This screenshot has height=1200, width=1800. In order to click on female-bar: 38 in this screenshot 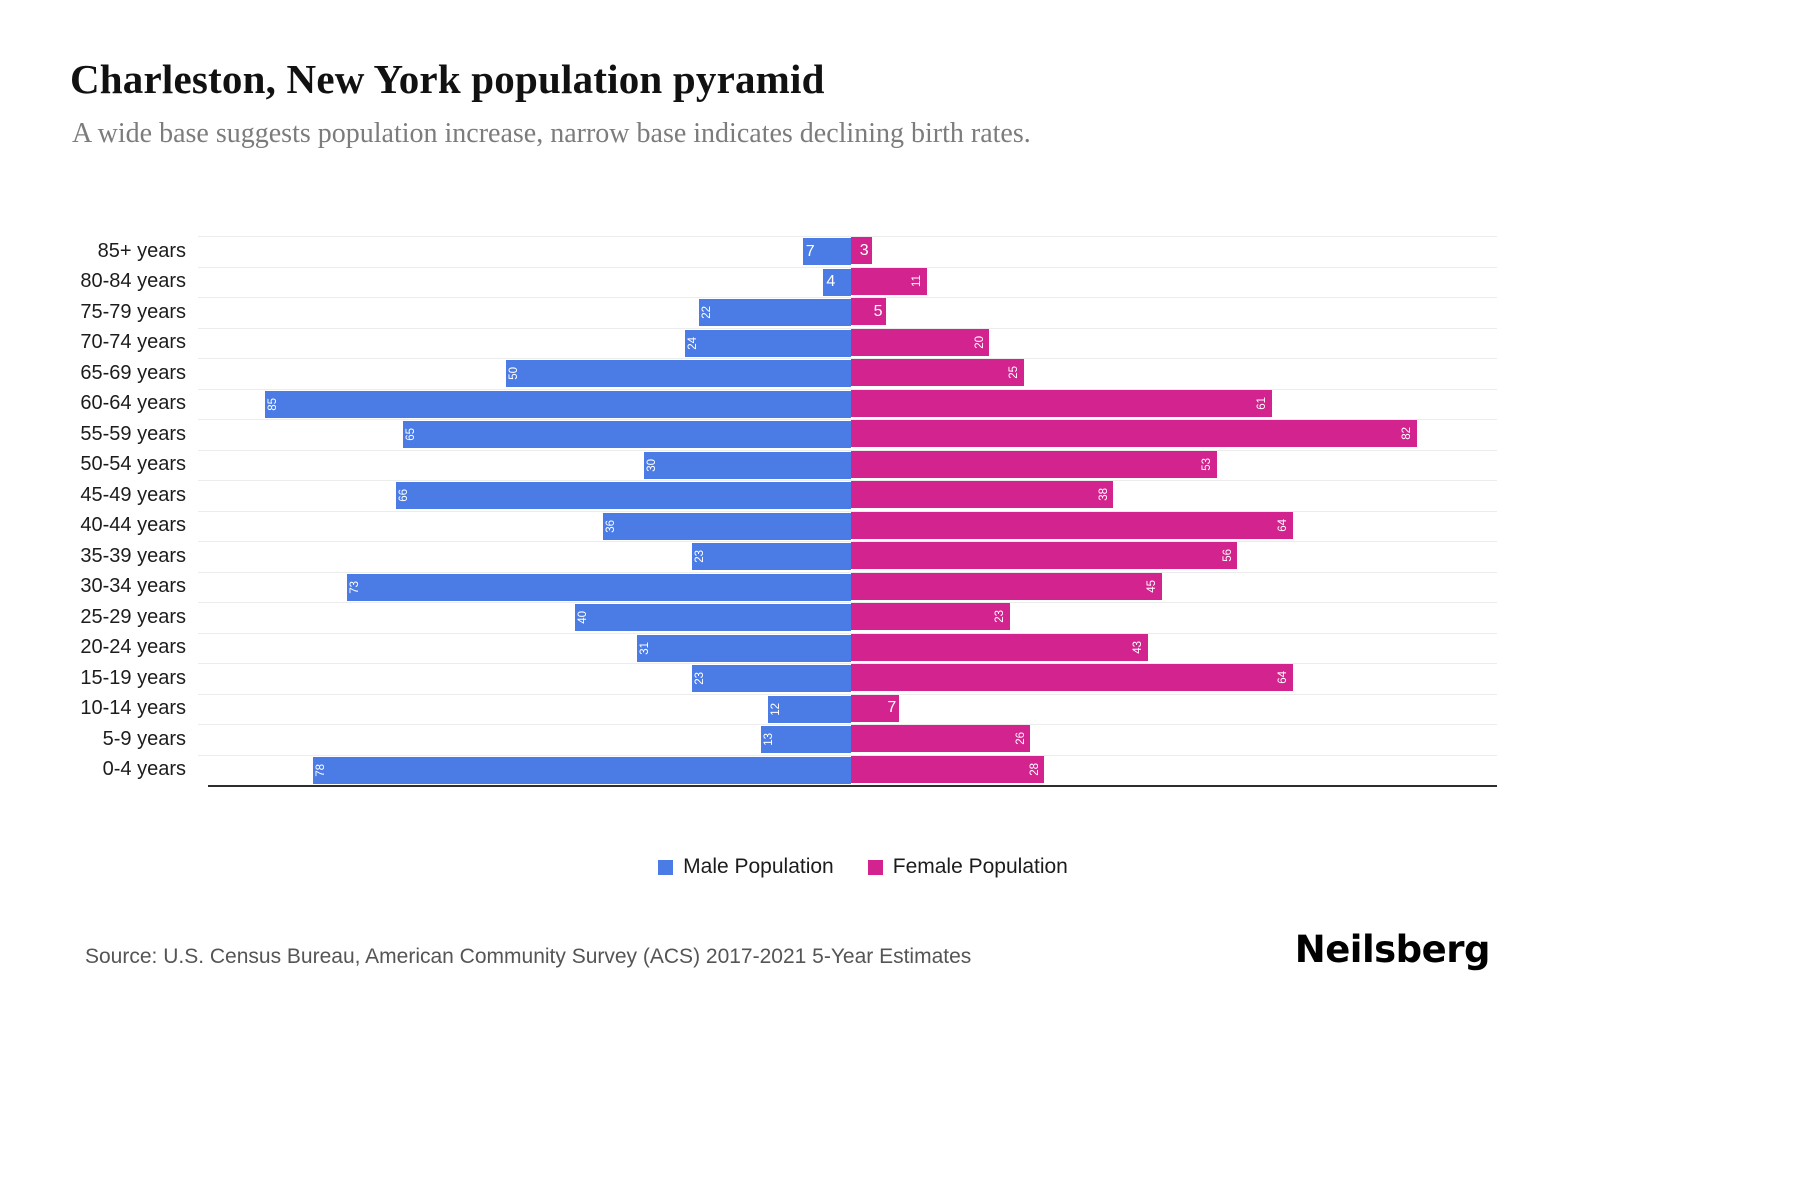, I will do `click(982, 494)`.